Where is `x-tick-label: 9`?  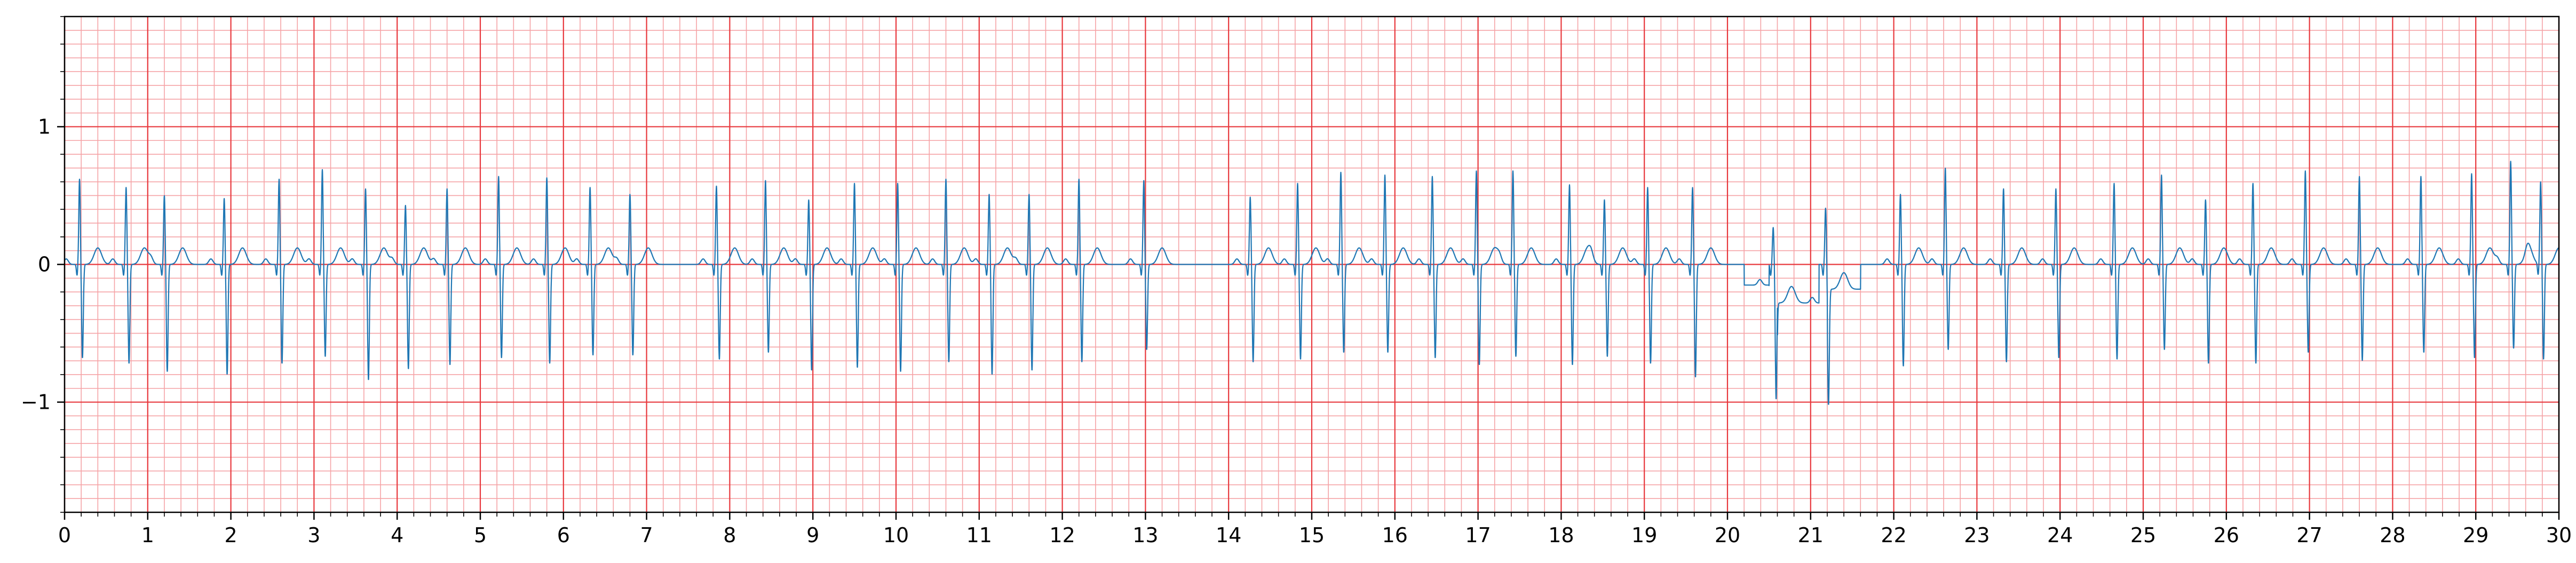
x-tick-label: 9 is located at coordinates (812, 535).